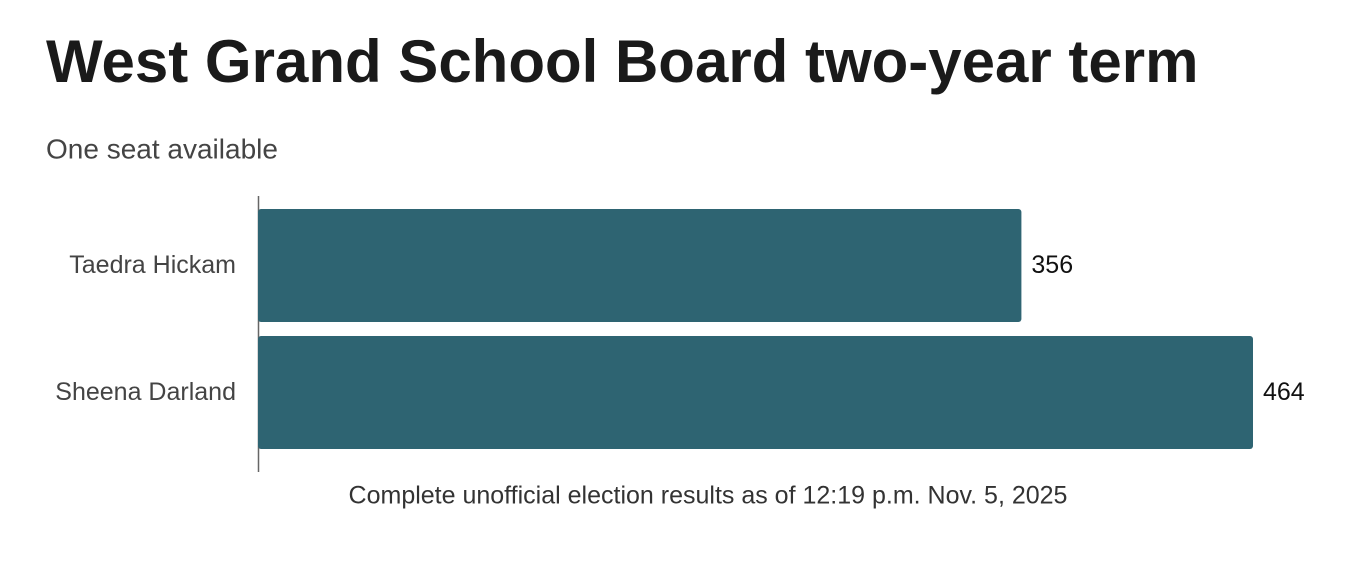  What do you see at coordinates (622, 61) in the screenshot?
I see `chart-title: West Grand School Board two-year term` at bounding box center [622, 61].